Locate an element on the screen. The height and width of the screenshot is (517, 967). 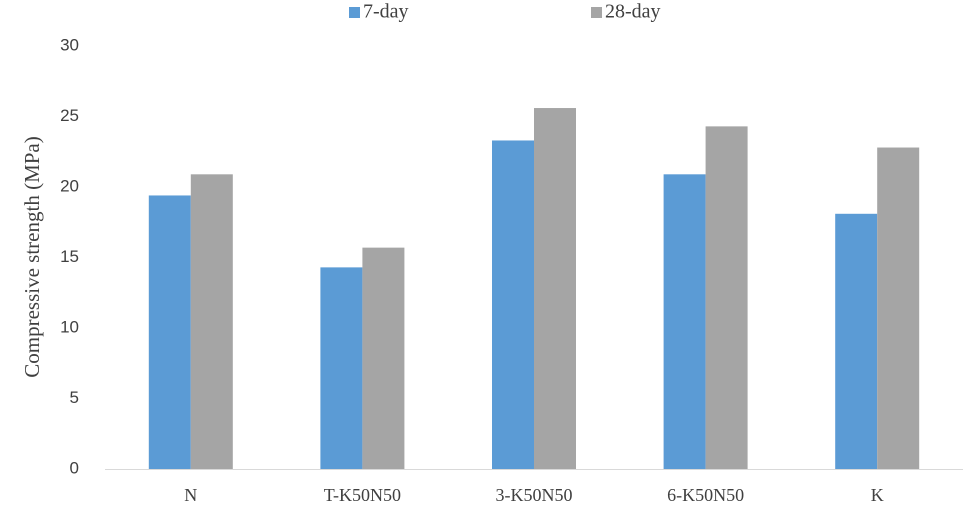
x-category-label: 6-K50N50 is located at coordinates (705, 495).